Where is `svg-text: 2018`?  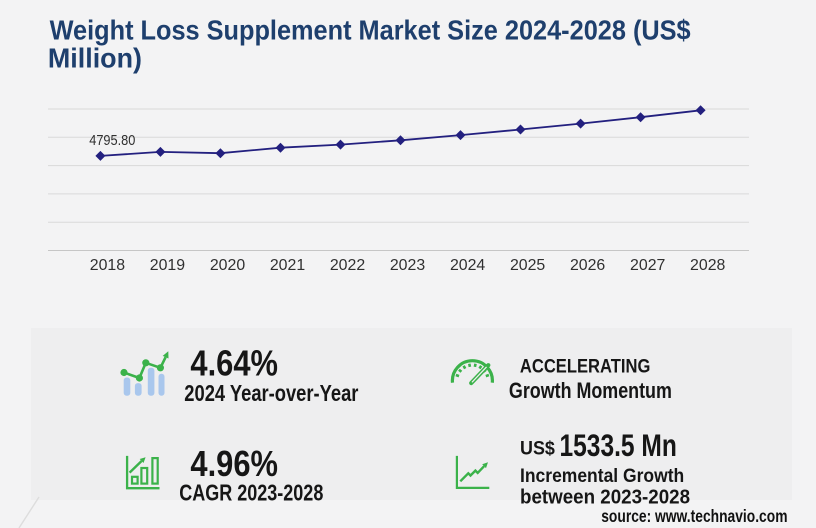
svg-text: 2018 is located at coordinates (108, 265).